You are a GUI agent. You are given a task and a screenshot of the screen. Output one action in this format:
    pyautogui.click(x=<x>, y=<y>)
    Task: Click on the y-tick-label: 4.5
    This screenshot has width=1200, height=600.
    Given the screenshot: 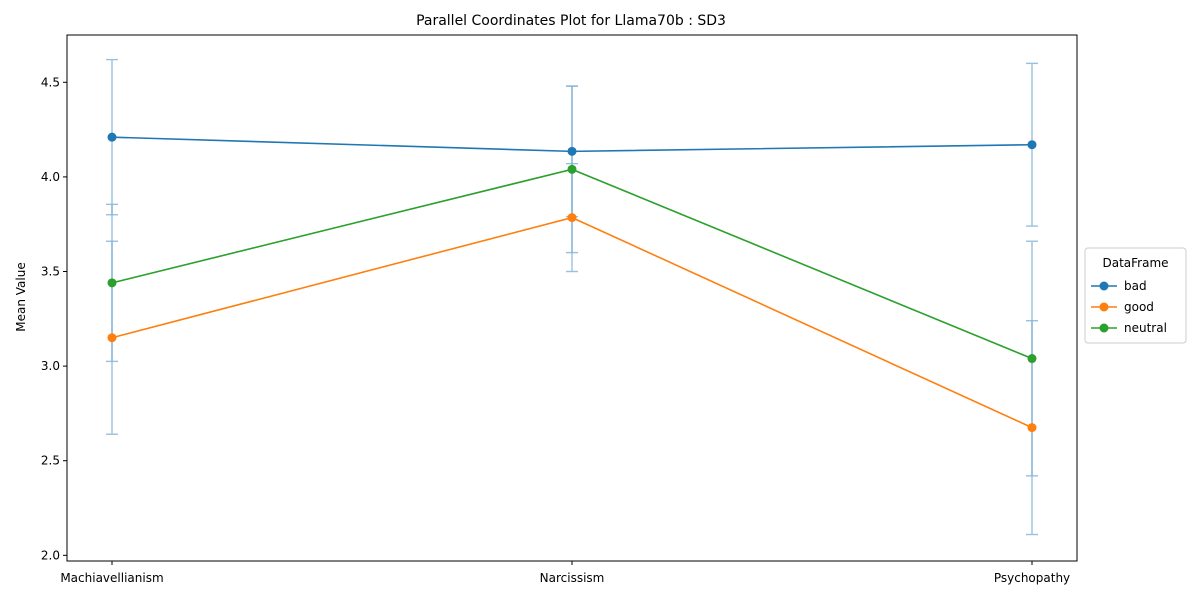 What is the action you would take?
    pyautogui.click(x=50, y=82)
    